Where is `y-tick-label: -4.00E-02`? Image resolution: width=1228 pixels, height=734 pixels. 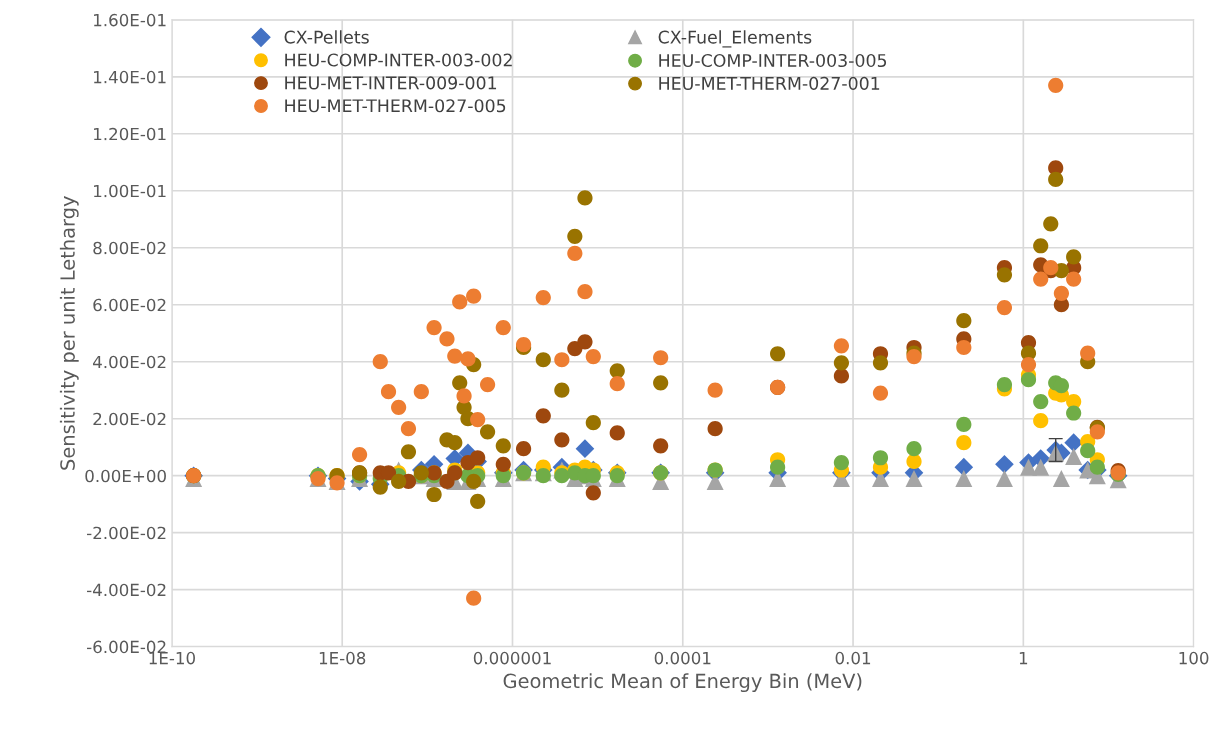
y-tick-label: -4.00E-02 is located at coordinates (126, 590).